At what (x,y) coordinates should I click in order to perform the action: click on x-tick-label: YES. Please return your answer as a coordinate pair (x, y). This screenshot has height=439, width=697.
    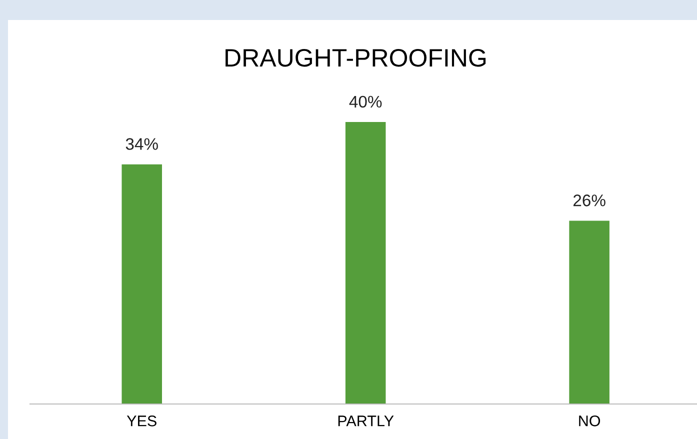
    Looking at the image, I should click on (141, 421).